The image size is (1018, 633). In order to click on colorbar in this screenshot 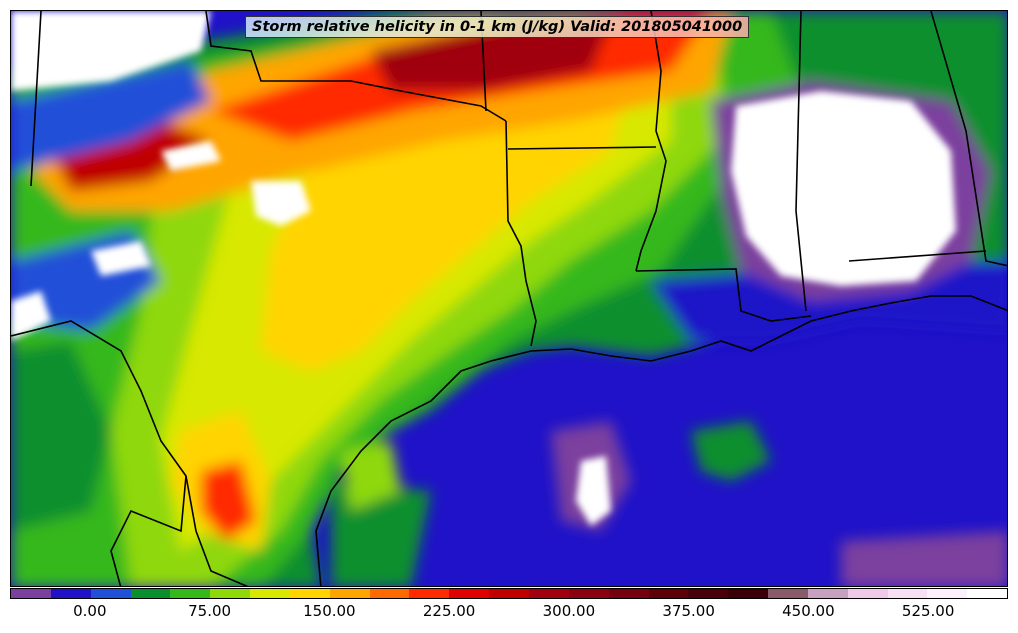, I will do `click(509, 593)`.